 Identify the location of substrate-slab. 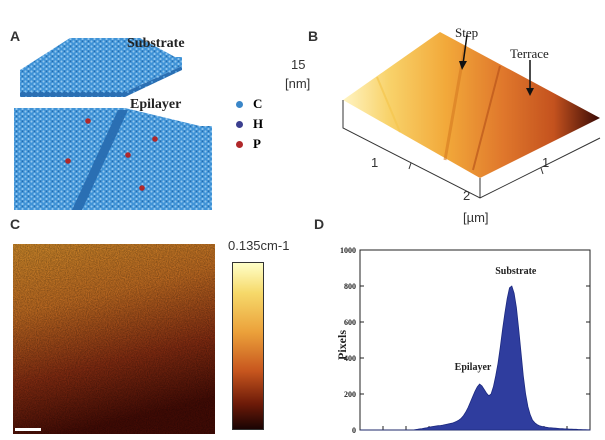
(101, 67).